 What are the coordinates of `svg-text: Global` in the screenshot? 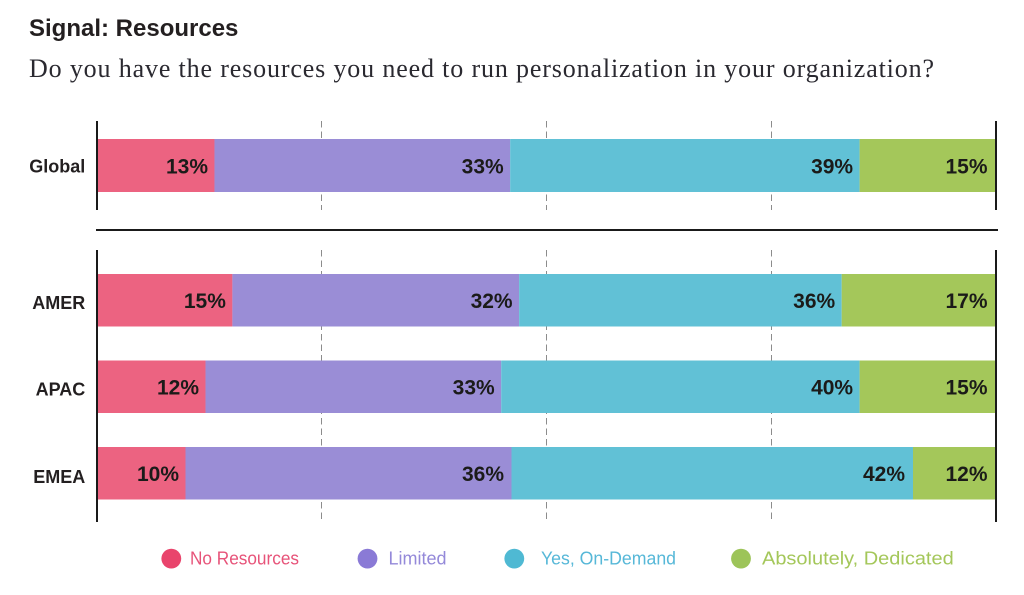 It's located at (57, 166).